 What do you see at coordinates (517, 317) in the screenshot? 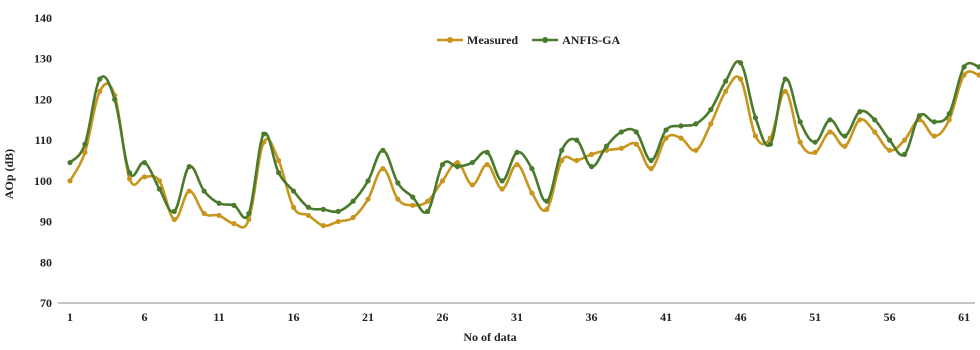
I see `x-tick-label: 31` at bounding box center [517, 317].